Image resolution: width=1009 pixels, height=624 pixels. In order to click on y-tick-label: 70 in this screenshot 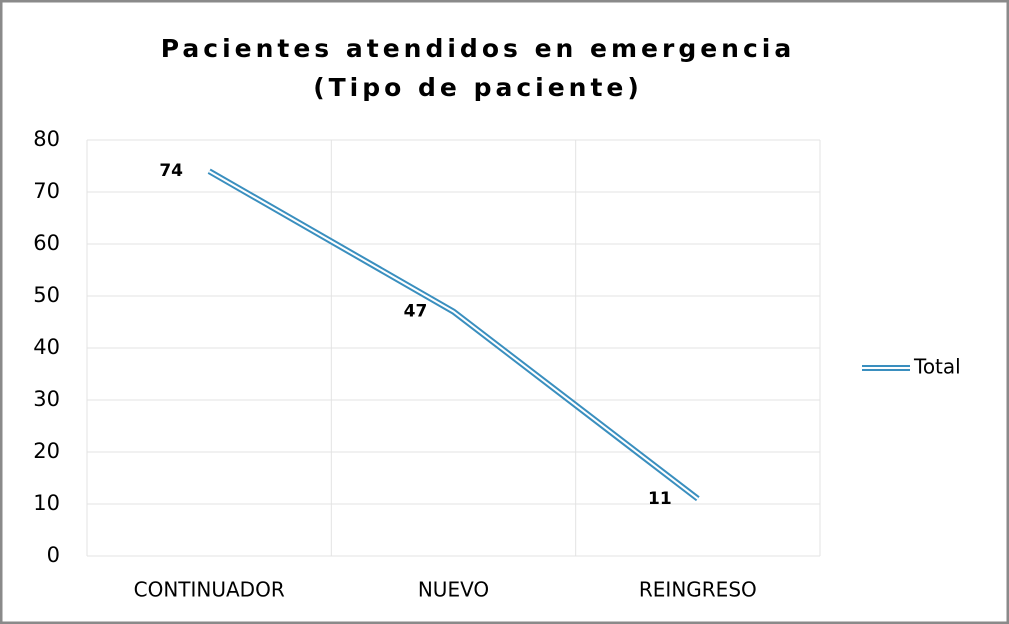, I will do `click(46, 191)`.